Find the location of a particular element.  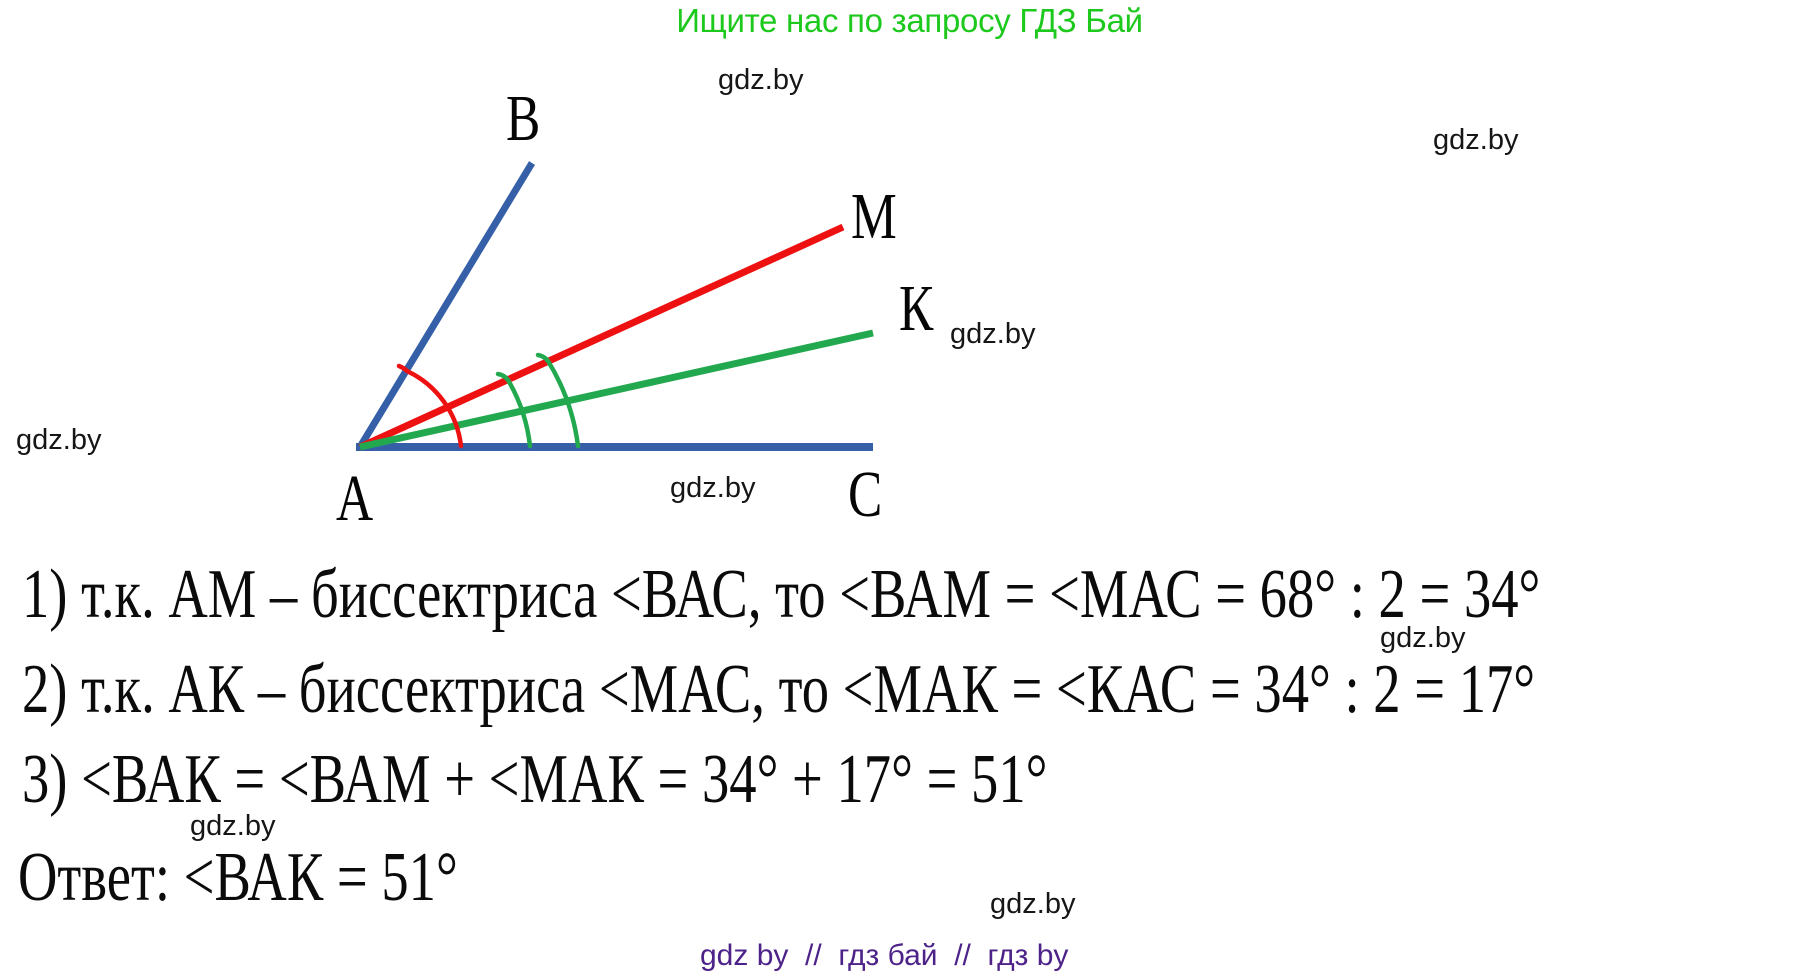

angle-arc-red is located at coordinates (430, 406).